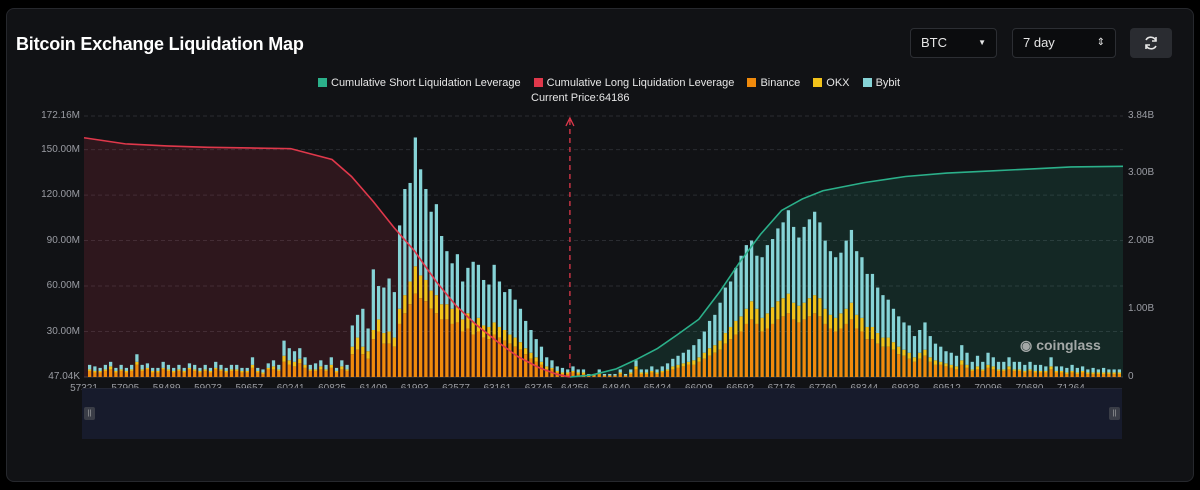 Image resolution: width=1200 pixels, height=490 pixels. Describe the element at coordinates (881, 83) in the screenshot. I see `legend-item-bybit: Bybit` at that location.